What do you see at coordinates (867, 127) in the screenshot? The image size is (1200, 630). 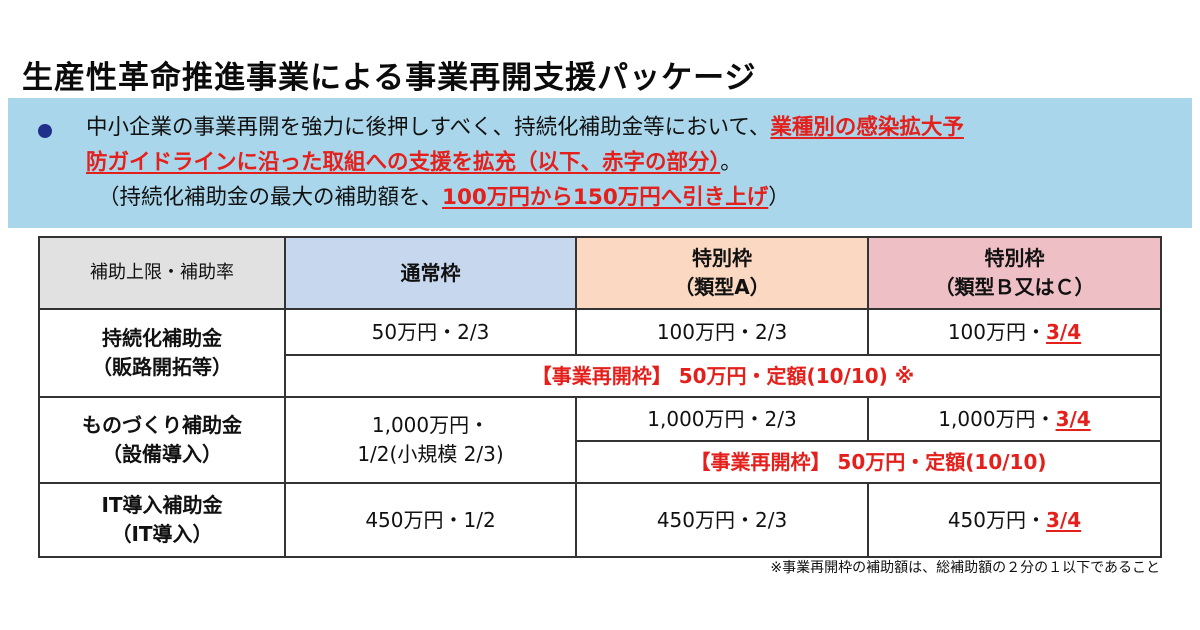 I see `banner-line-1-highlight: 業種別の感染拡大予` at bounding box center [867, 127].